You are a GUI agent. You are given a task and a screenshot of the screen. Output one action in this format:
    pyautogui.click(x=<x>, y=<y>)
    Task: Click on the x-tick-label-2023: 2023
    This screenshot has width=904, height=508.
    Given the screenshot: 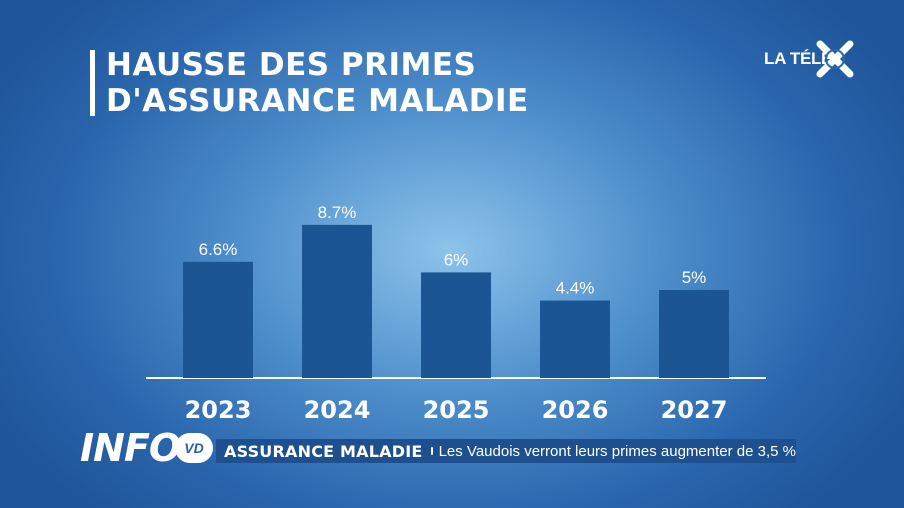 What is the action you would take?
    pyautogui.click(x=218, y=410)
    